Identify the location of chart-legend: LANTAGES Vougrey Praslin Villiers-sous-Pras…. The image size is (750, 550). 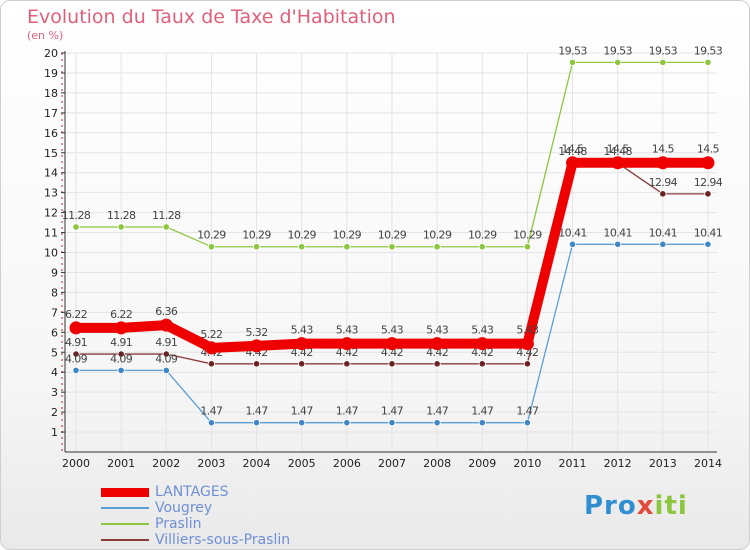
(195, 516).